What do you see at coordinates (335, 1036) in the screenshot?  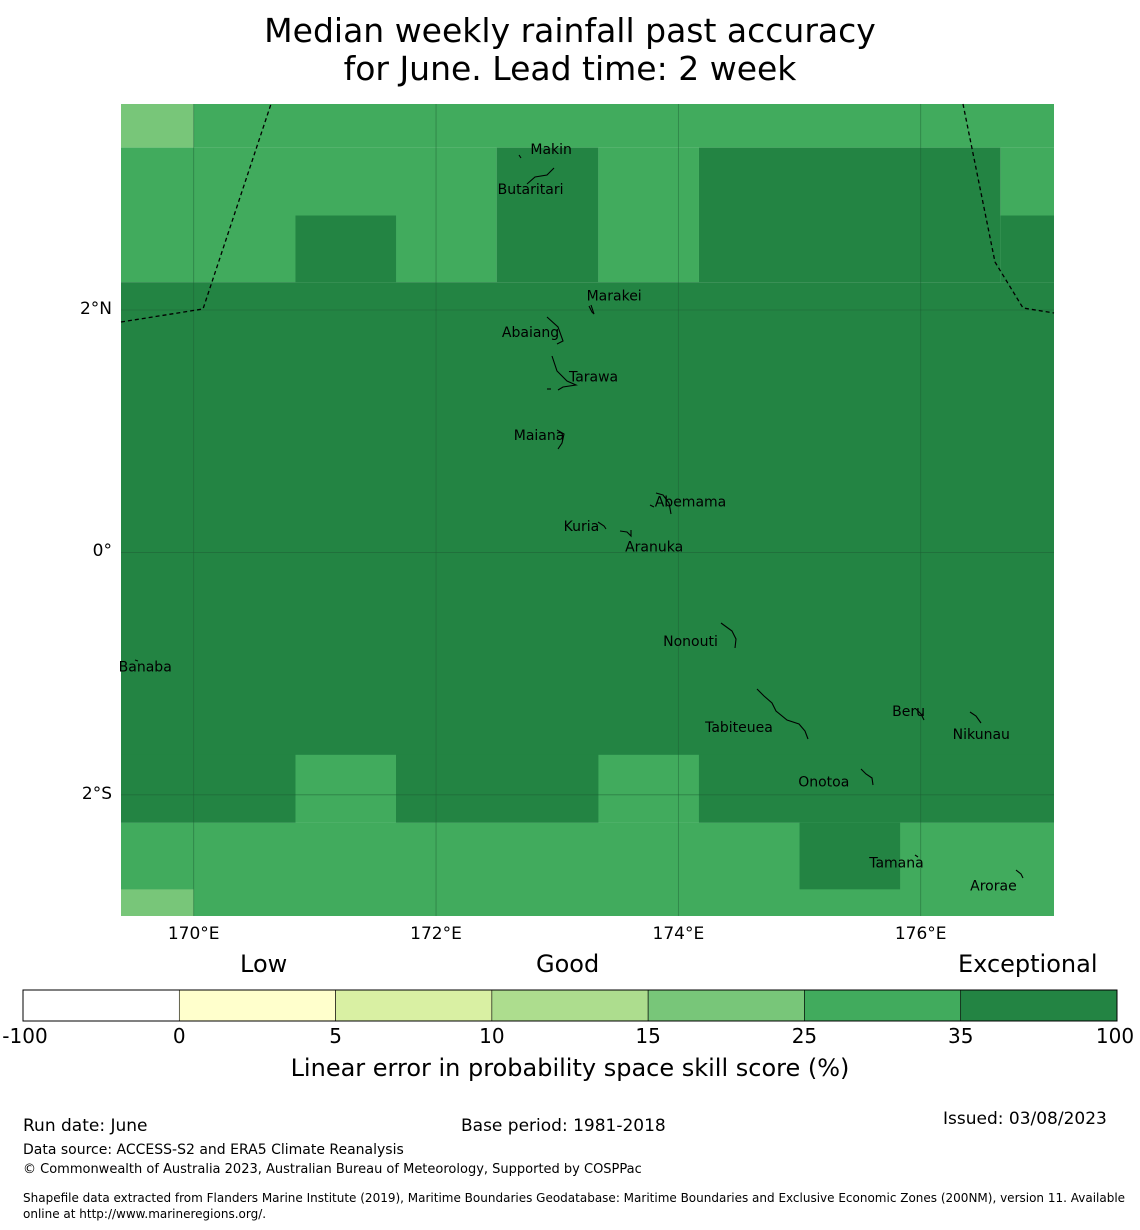 I see `colorbar-tick-label: 5` at bounding box center [335, 1036].